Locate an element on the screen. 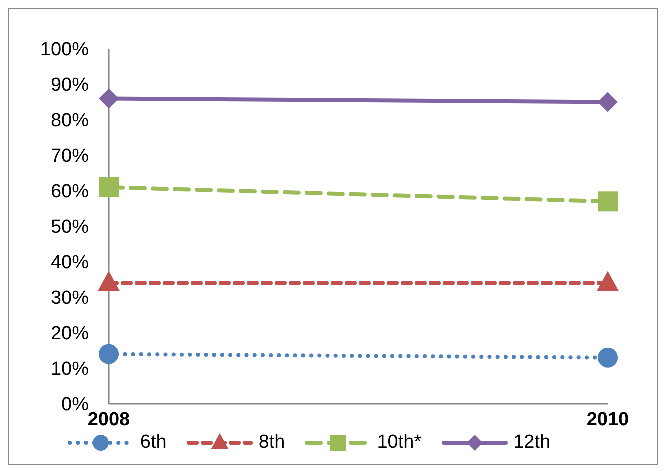 The width and height of the screenshot is (666, 471). y-tick-label: 20% is located at coordinates (70, 334).